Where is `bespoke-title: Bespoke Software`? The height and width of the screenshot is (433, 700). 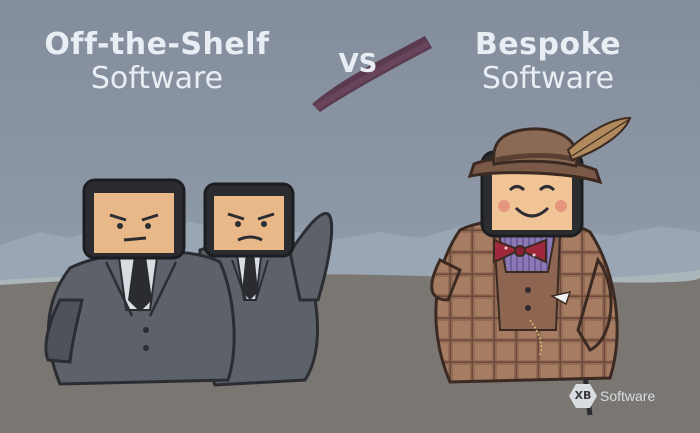
bespoke-title: Bespoke Software is located at coordinates (548, 62).